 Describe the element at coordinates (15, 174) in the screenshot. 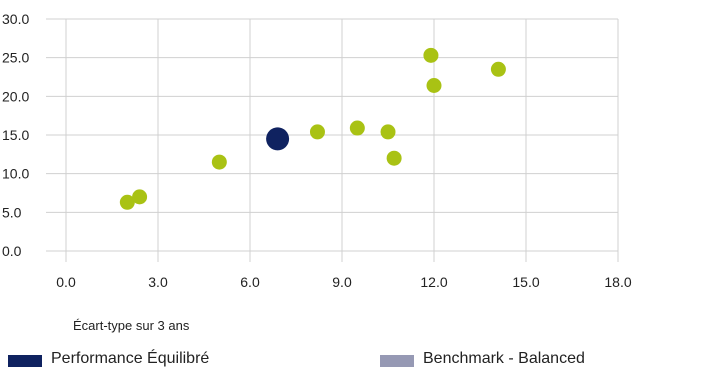

I see `y-tick-label: 10.0` at that location.